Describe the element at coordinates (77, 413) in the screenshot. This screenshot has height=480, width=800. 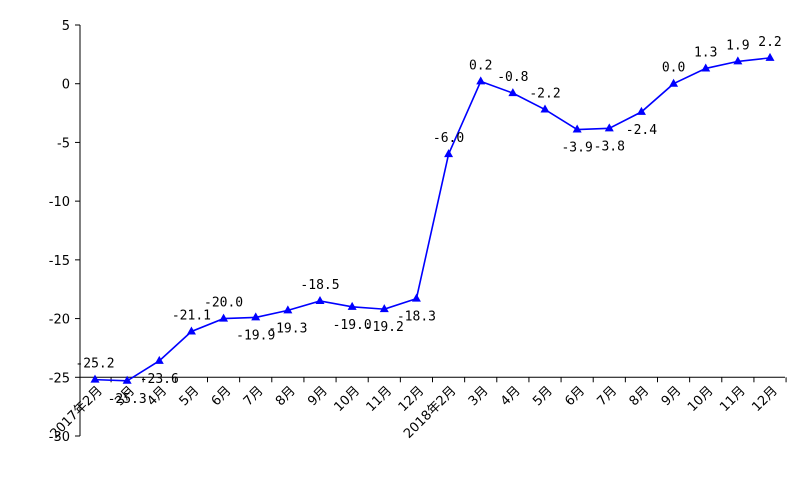
I see `x-tick-label: 2017年2月` at that location.